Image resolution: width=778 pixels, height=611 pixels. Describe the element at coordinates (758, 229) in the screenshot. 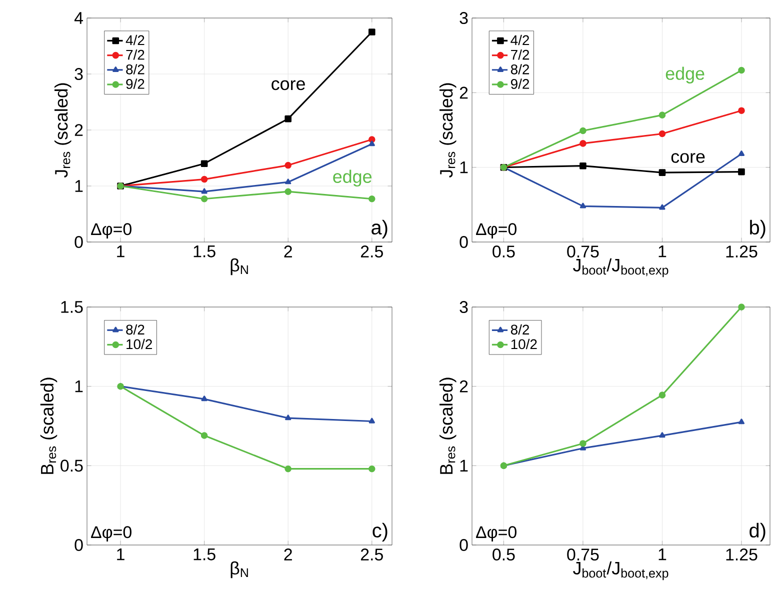

I see `annotation: b)` at that location.